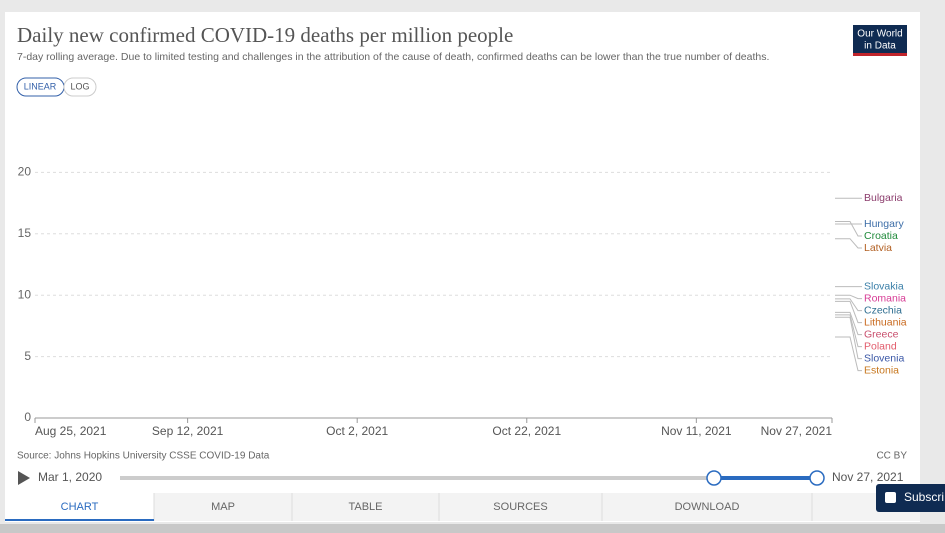  I want to click on logo-text: Our World, so click(879, 34).